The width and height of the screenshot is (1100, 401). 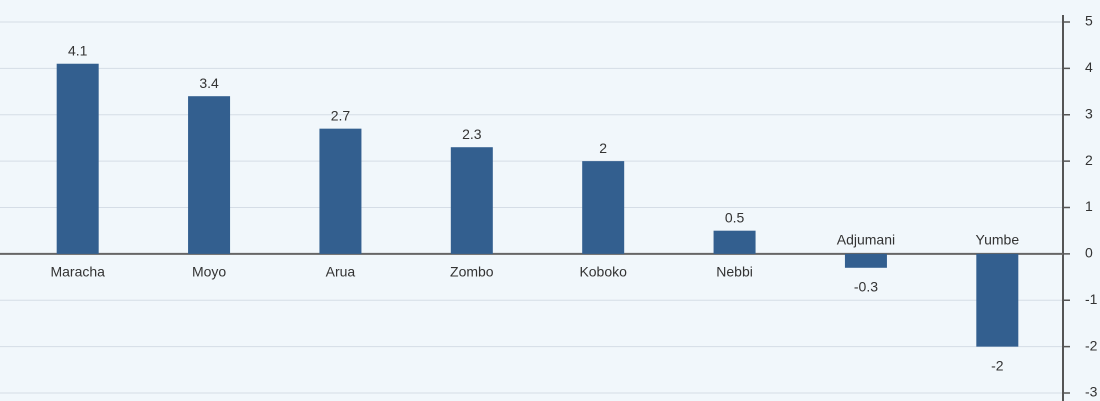 What do you see at coordinates (472, 134) in the screenshot?
I see `value-label: 2.3` at bounding box center [472, 134].